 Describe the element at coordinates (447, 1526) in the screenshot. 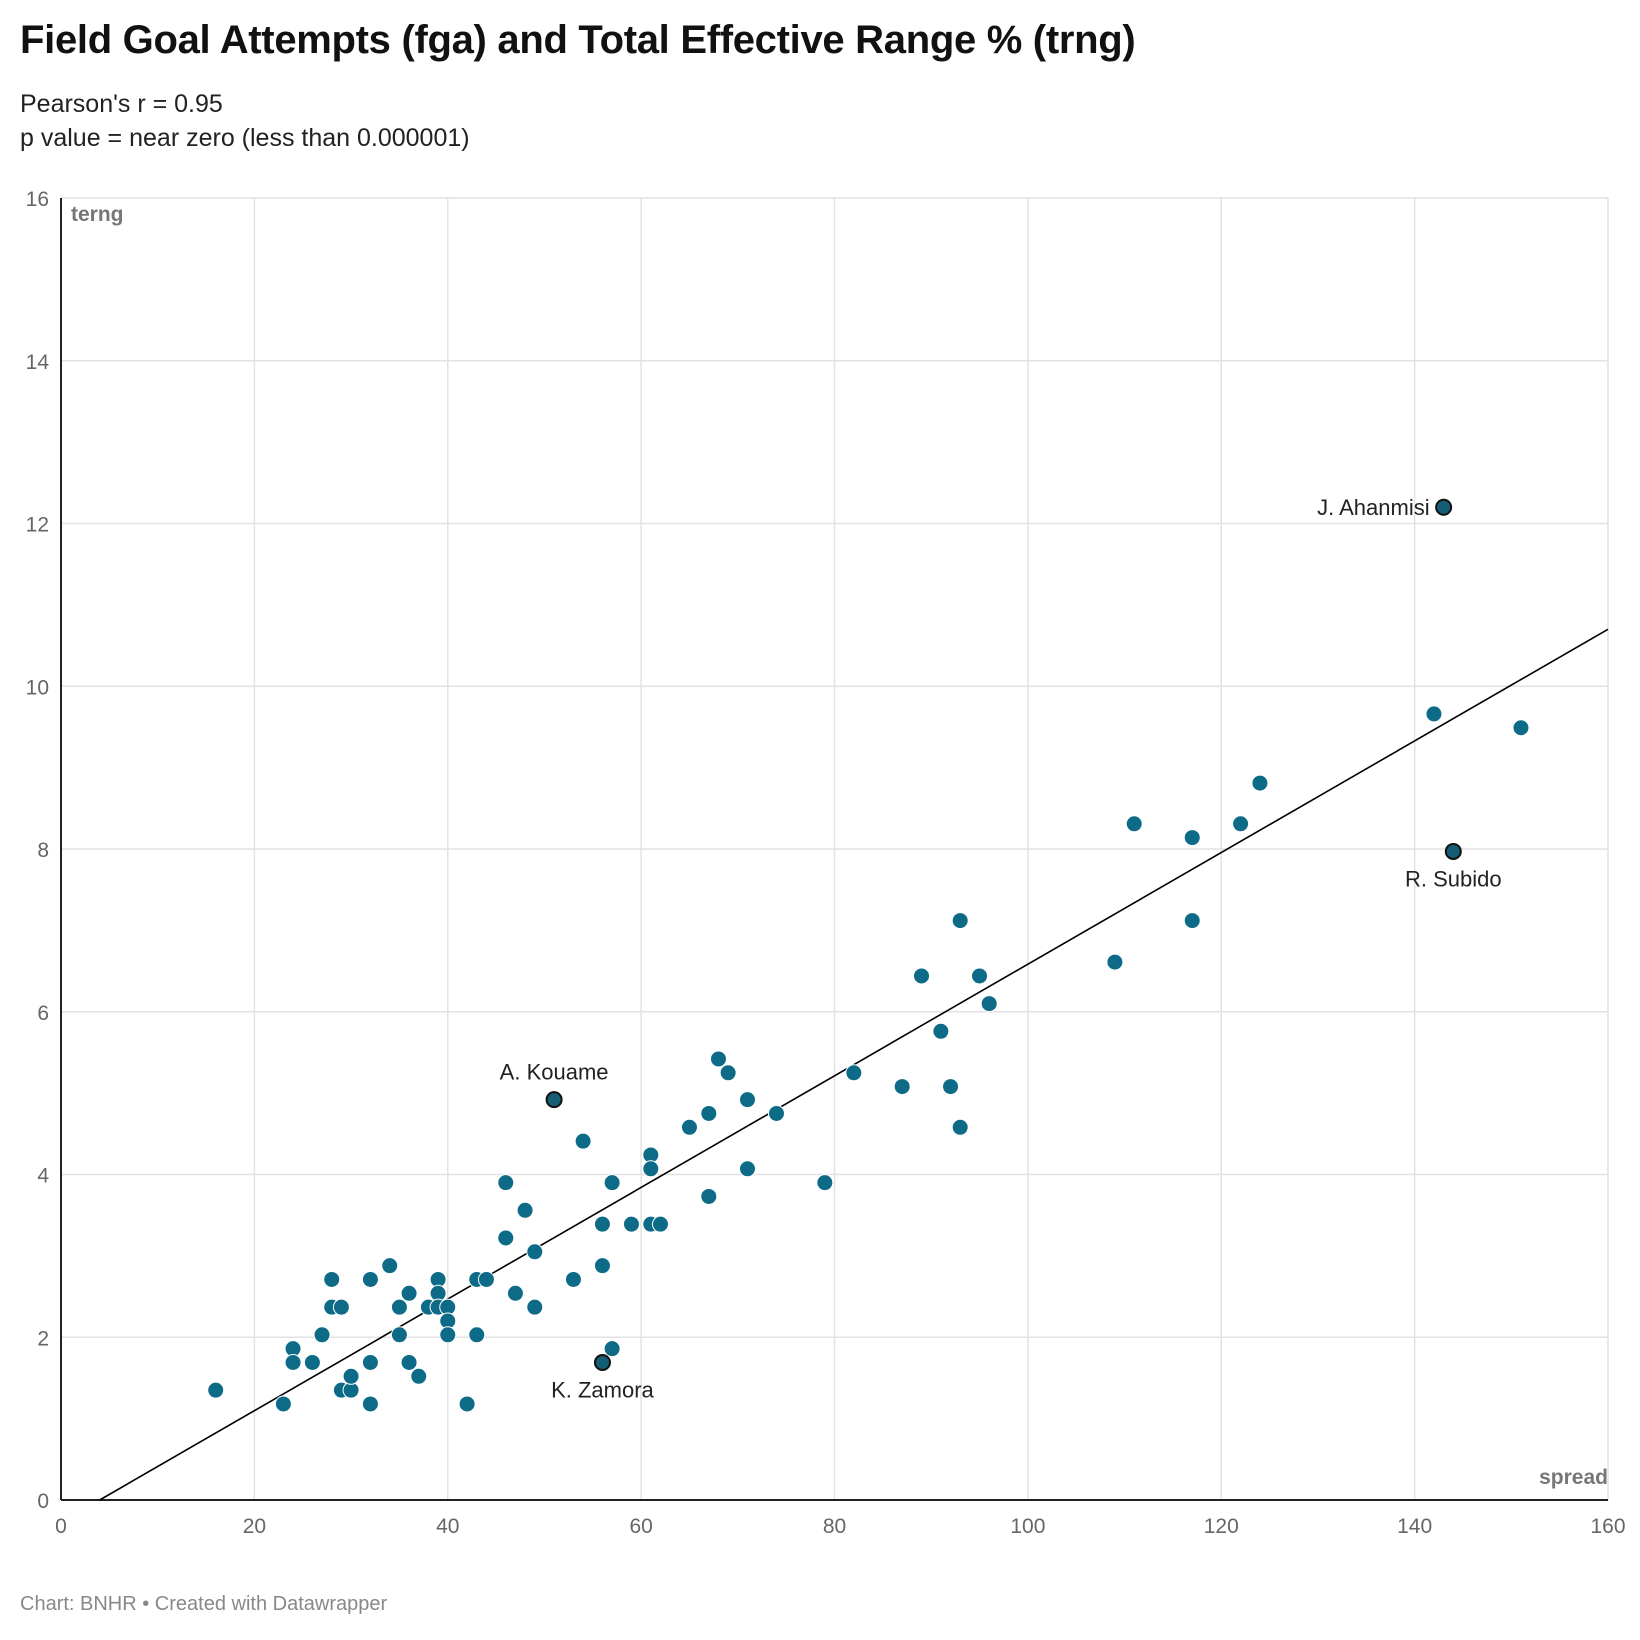

I see `x-tick-label: 40` at that location.